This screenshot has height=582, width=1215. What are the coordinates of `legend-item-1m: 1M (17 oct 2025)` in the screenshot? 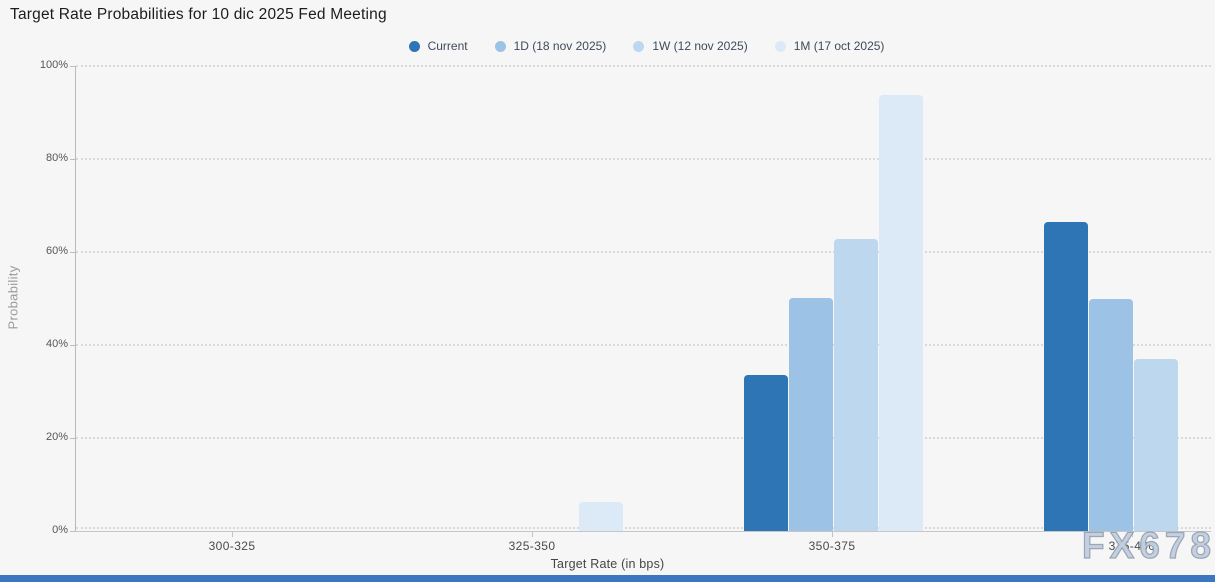 It's located at (829, 46).